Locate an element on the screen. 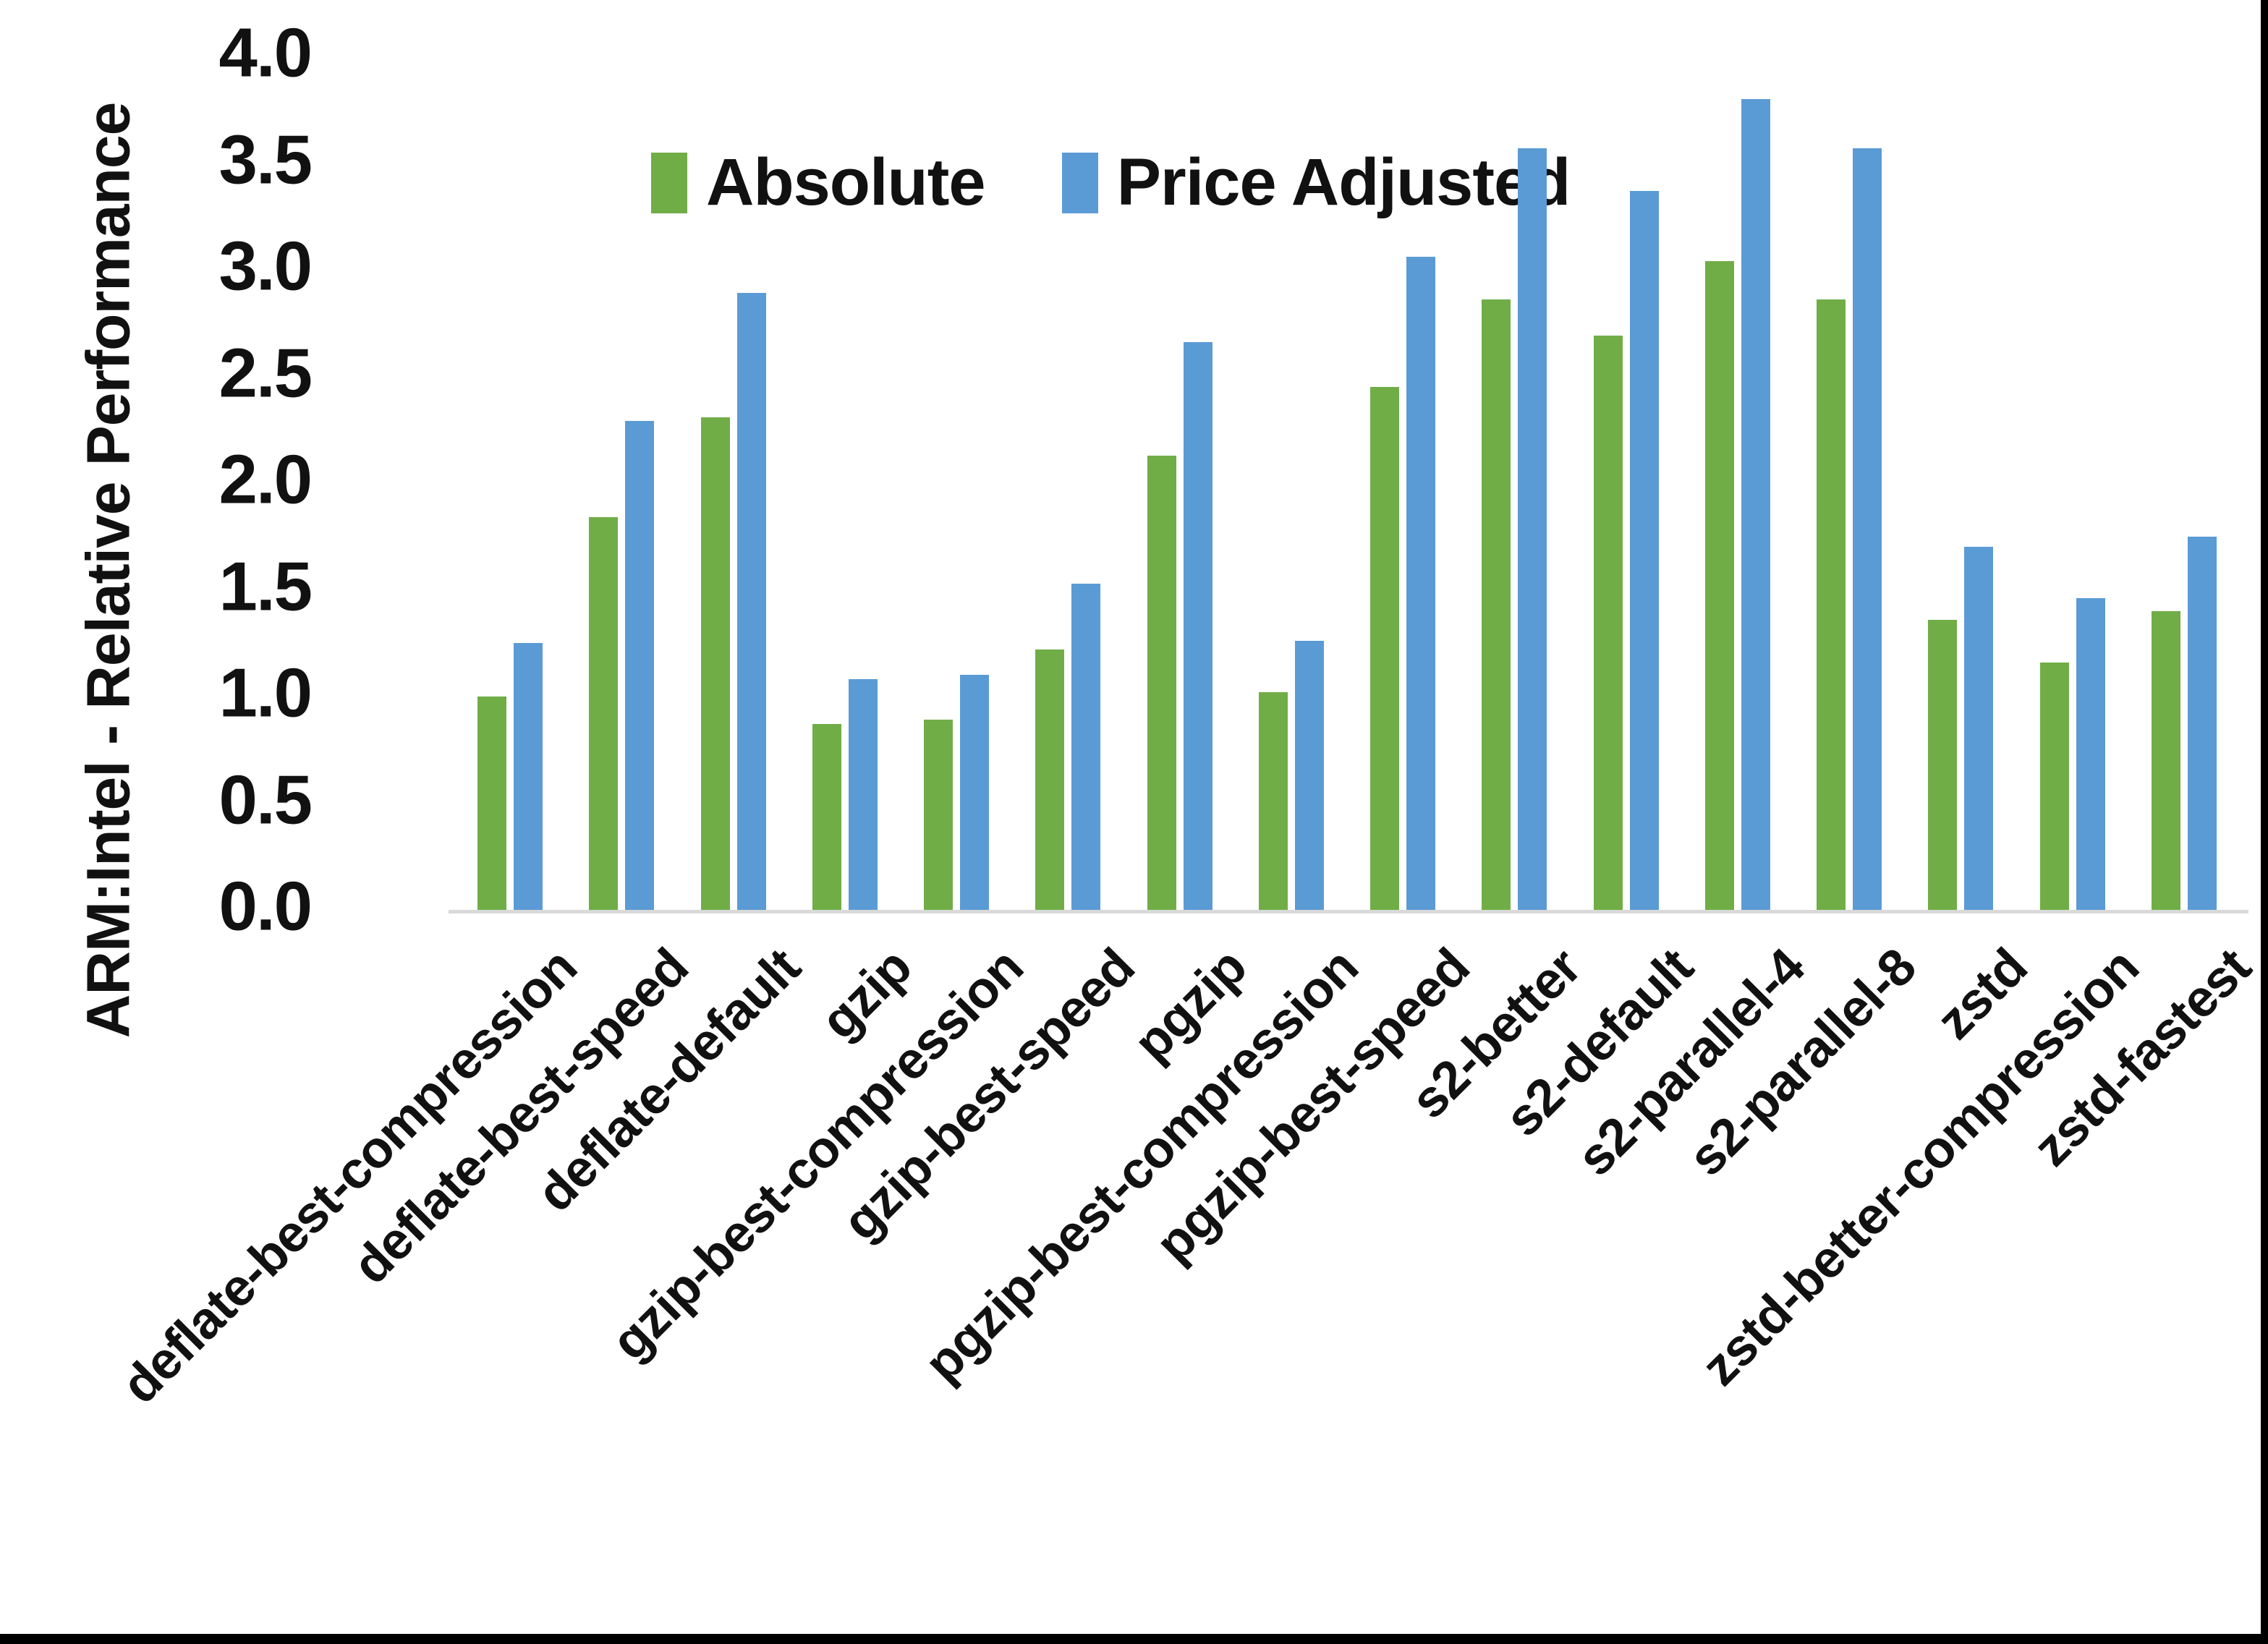  y-axis-tick-label: 3.5 is located at coordinates (265, 160).